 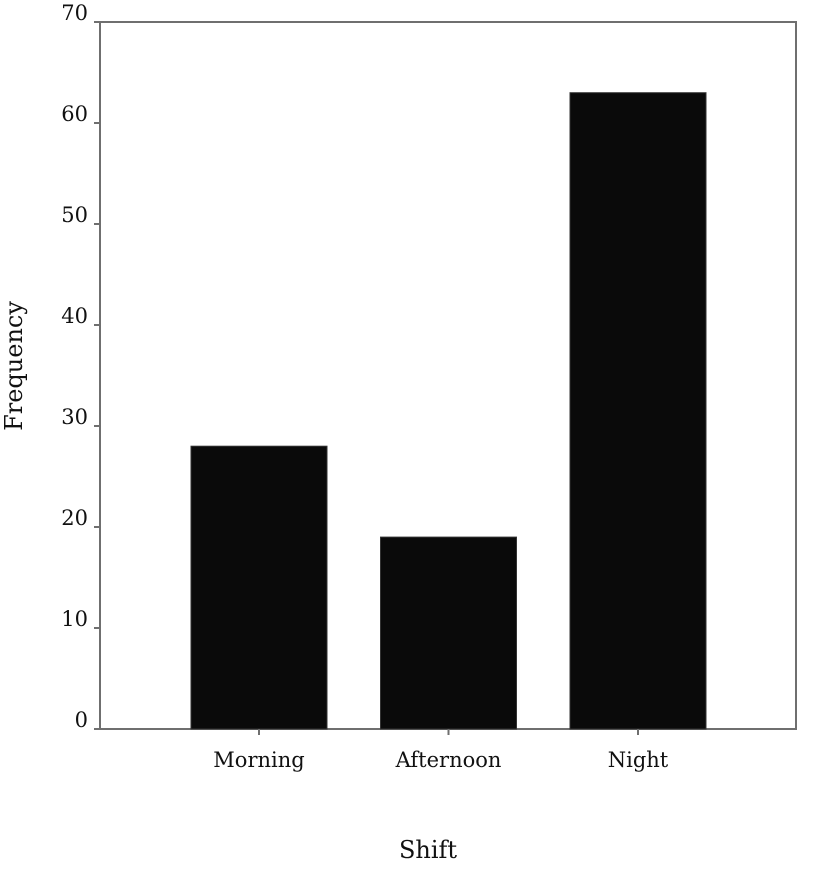 I want to click on y-tick-label: 40, so click(x=74, y=316).